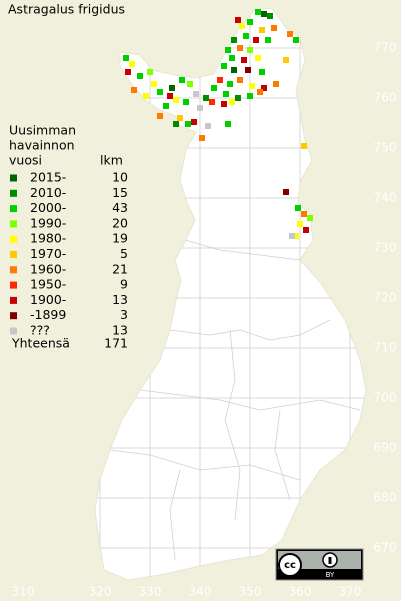 The image size is (401, 601). I want to click on license-text: BY, so click(330, 575).